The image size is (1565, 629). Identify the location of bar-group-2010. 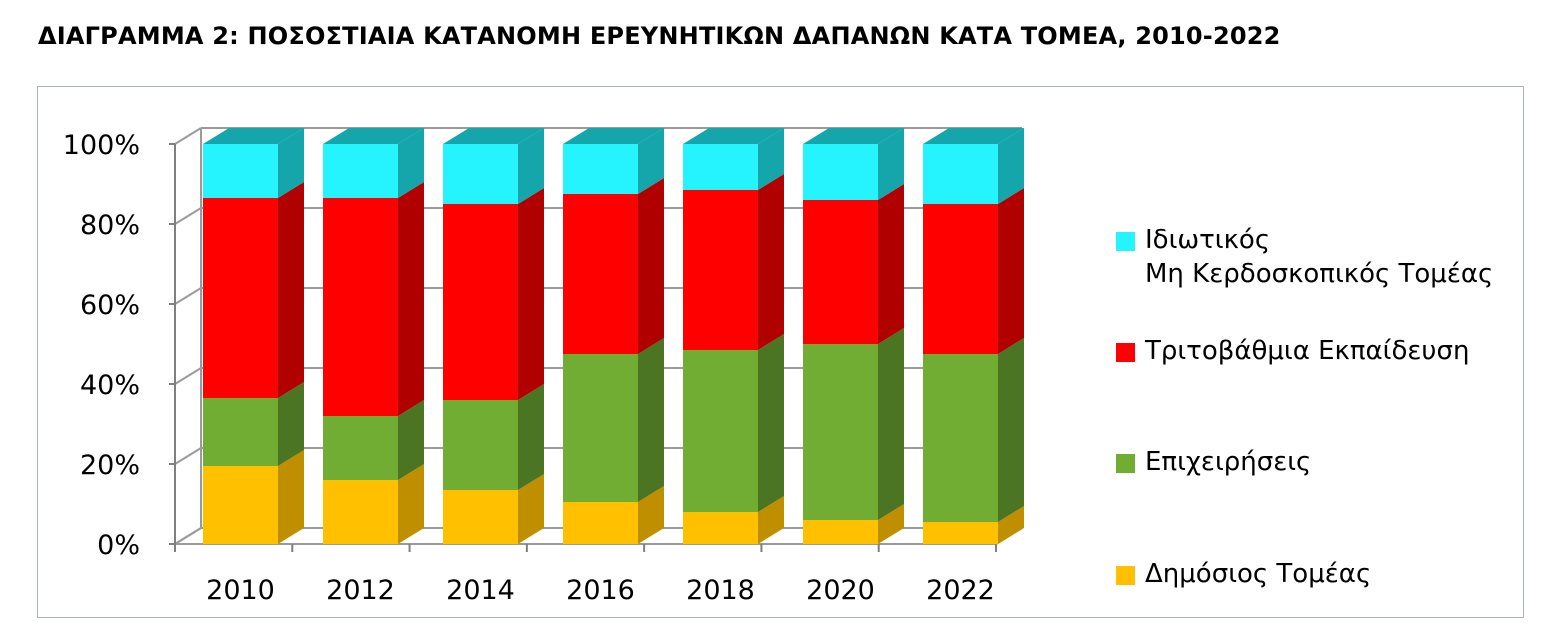
(253, 336).